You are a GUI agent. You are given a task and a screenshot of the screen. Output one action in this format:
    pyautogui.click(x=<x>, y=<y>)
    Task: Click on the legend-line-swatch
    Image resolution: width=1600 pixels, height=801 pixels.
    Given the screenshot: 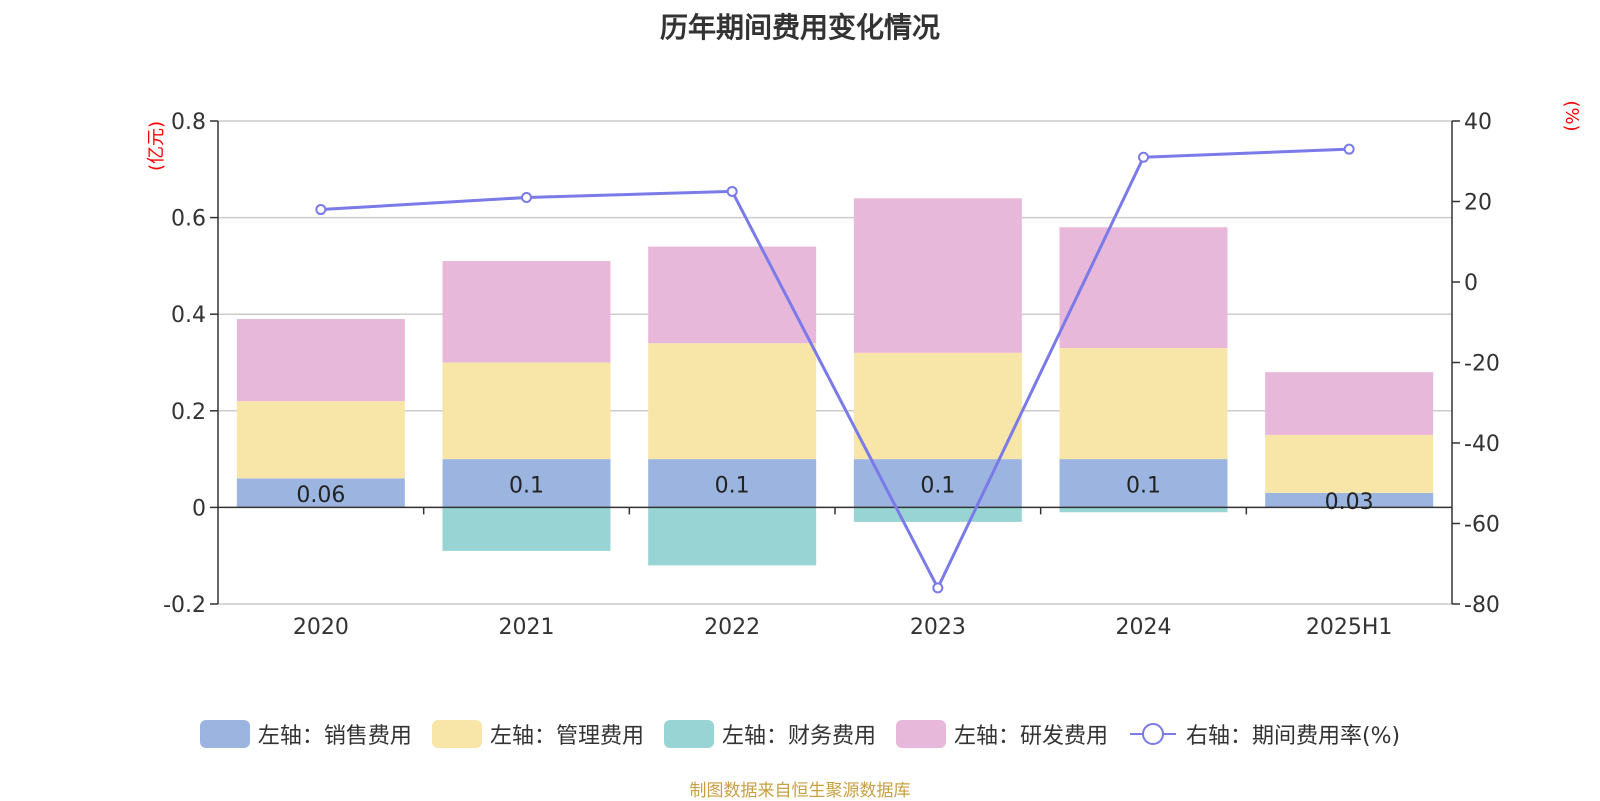 What is the action you would take?
    pyautogui.click(x=1152, y=734)
    